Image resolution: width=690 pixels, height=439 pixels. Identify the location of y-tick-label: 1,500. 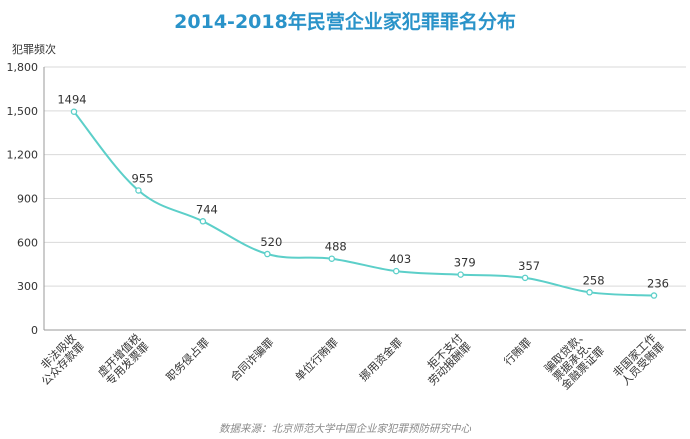
(23, 111).